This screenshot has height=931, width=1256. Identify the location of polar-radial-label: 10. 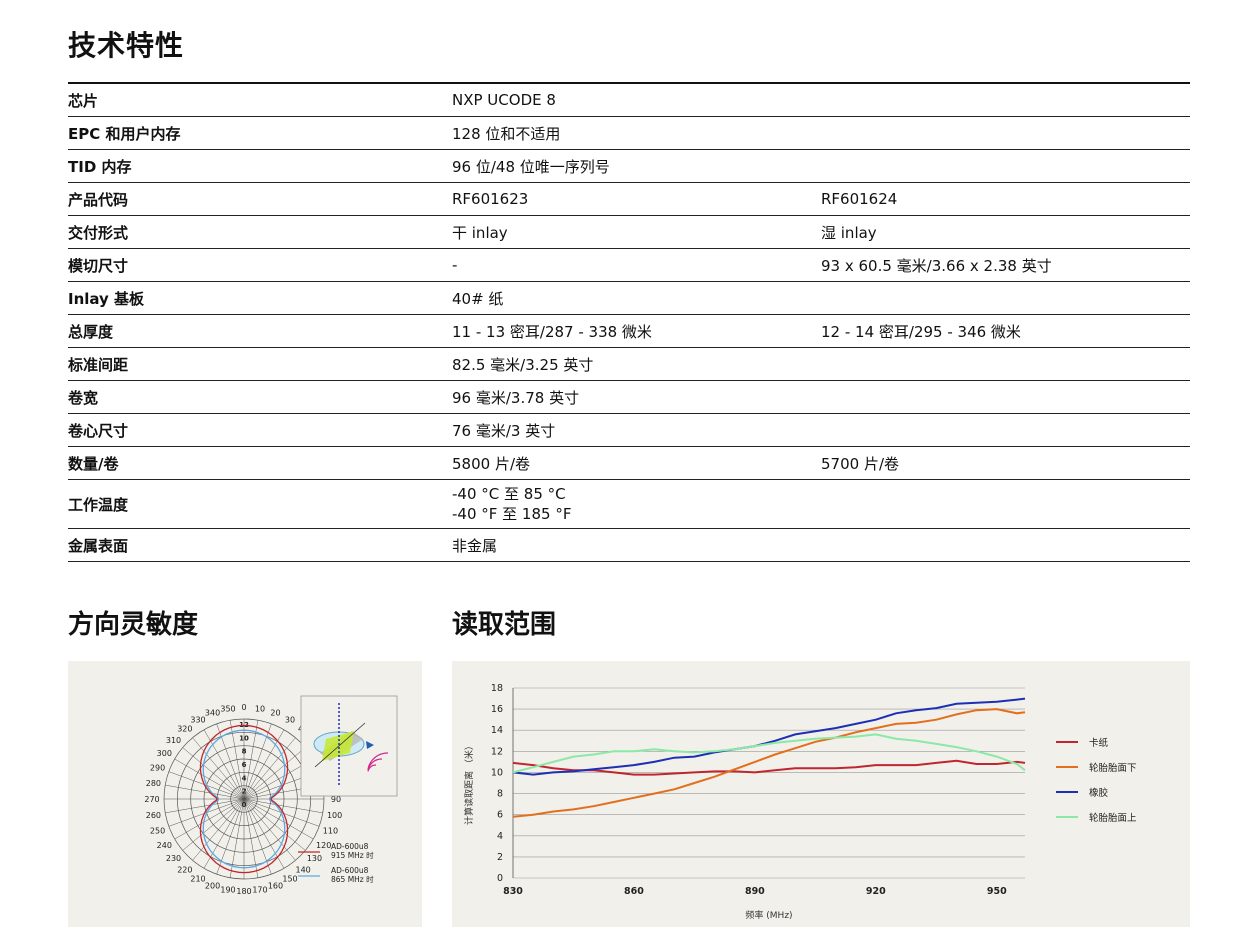
(244, 738).